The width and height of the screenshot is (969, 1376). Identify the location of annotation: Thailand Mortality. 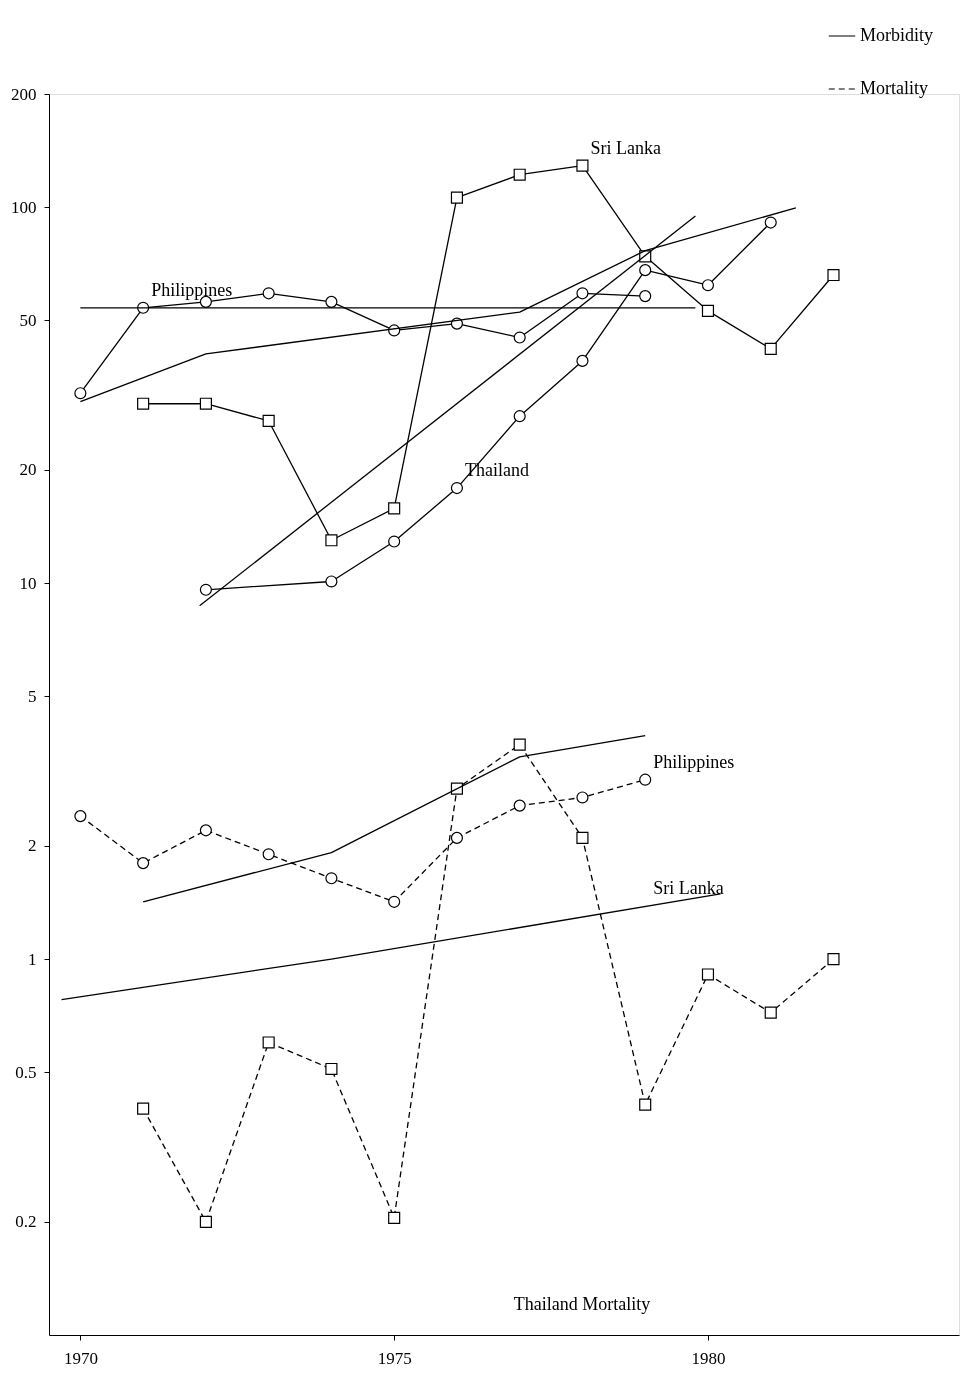
(582, 1303).